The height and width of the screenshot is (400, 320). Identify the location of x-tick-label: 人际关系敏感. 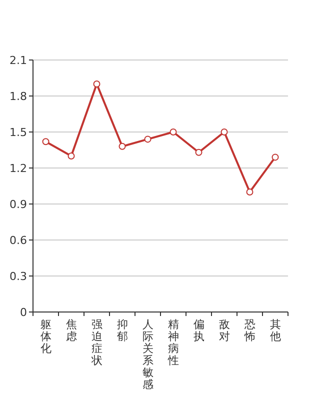
(148, 354).